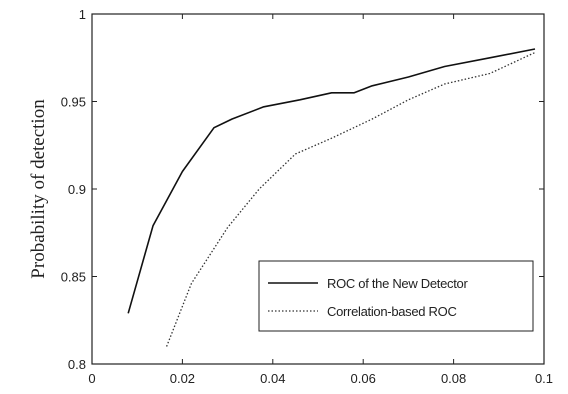 This screenshot has height=394, width=568. I want to click on x-tick-label: 0.04, so click(272, 378).